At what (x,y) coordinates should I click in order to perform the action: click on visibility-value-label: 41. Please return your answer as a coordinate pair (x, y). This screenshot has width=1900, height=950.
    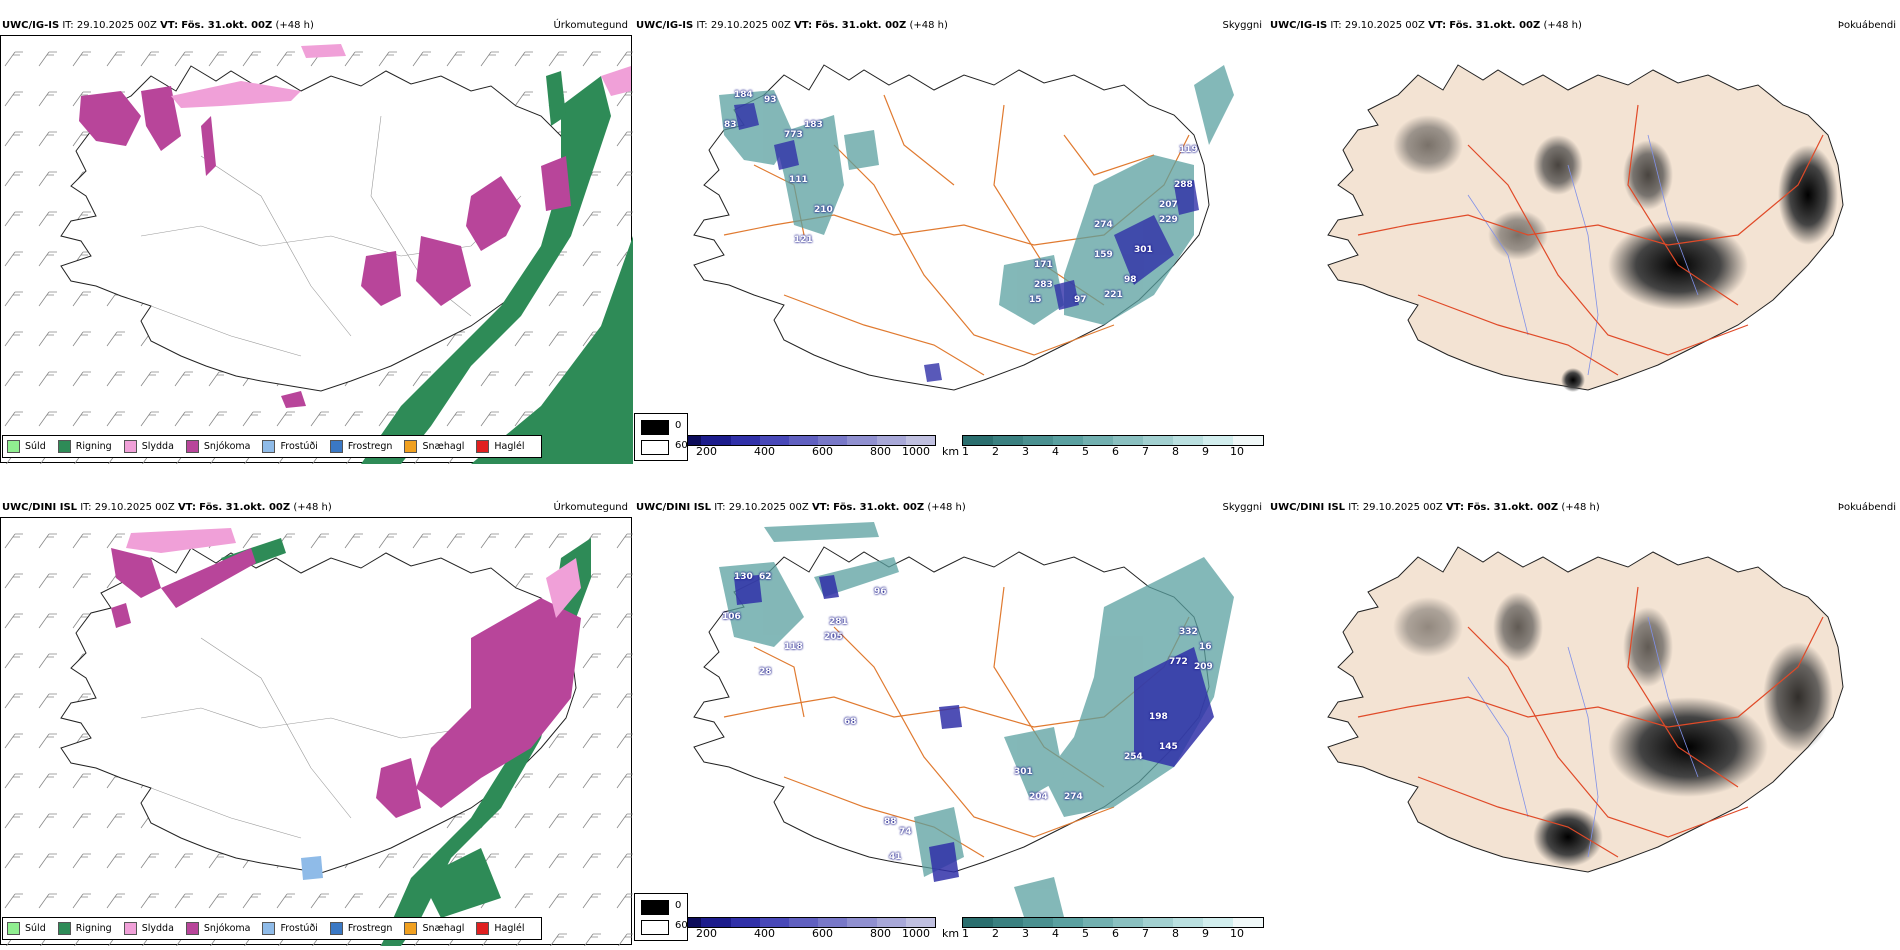
    Looking at the image, I should click on (895, 857).